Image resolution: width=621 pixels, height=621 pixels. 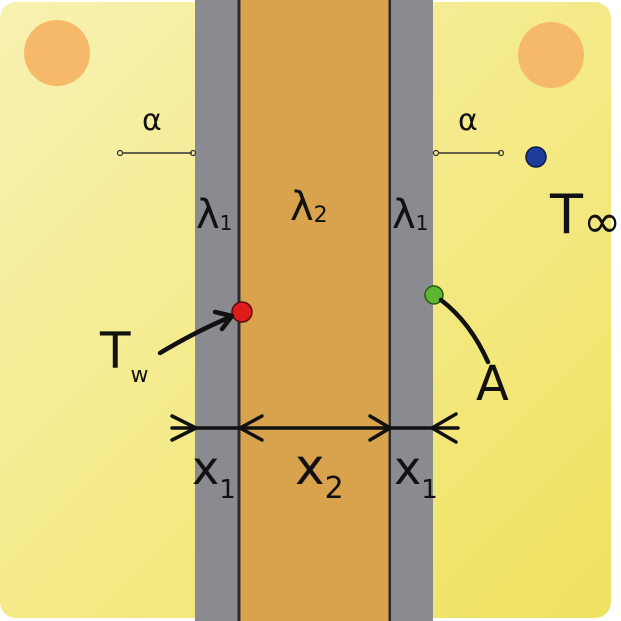 I want to click on sun-left-icon, so click(x=57, y=53).